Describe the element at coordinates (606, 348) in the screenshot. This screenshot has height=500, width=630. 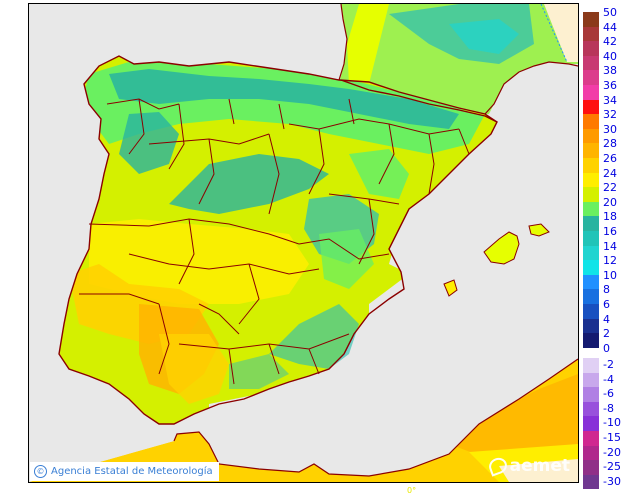
I see `legend-label: 0` at that location.